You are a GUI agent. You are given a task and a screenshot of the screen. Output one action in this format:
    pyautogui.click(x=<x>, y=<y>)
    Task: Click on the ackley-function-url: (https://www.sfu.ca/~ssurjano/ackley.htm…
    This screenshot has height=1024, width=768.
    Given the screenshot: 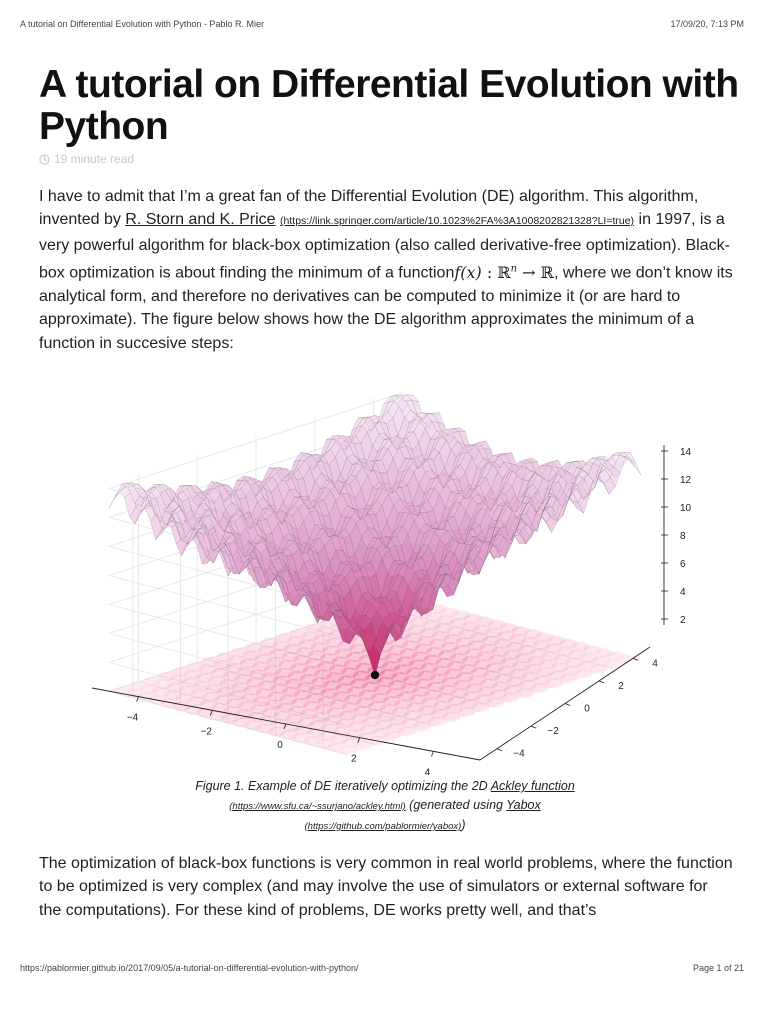 What is the action you would take?
    pyautogui.click(x=317, y=806)
    